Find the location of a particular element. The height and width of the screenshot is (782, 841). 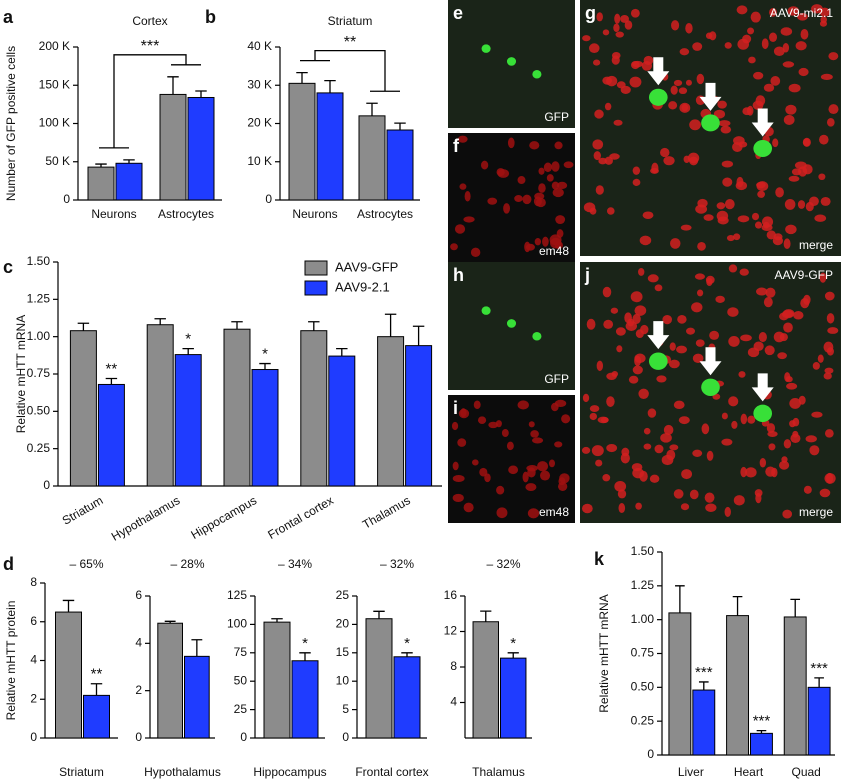

x-tick-label: Thalamus is located at coordinates (386, 512).